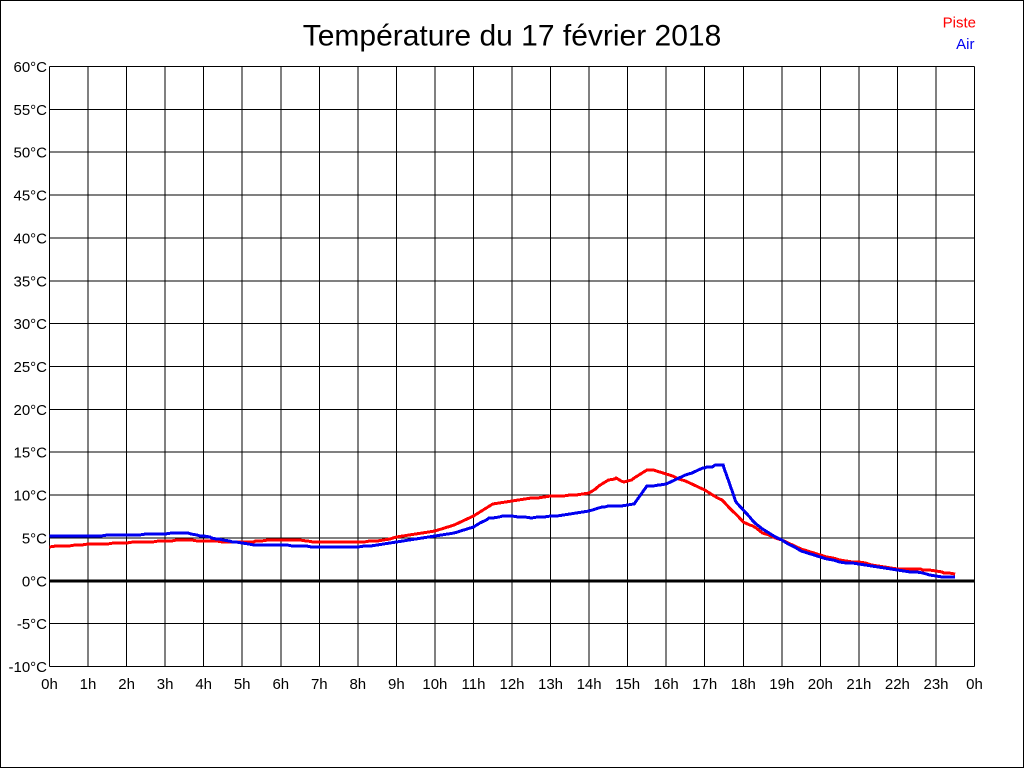 The height and width of the screenshot is (768, 1024). Describe the element at coordinates (30, 453) in the screenshot. I see `svg-text: 15°C` at that location.